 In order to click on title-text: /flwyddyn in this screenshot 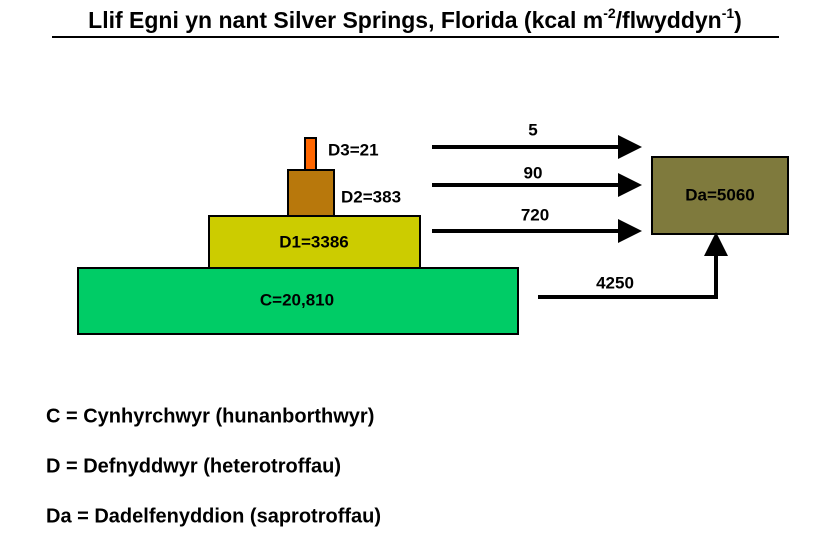, I will do `click(669, 20)`.